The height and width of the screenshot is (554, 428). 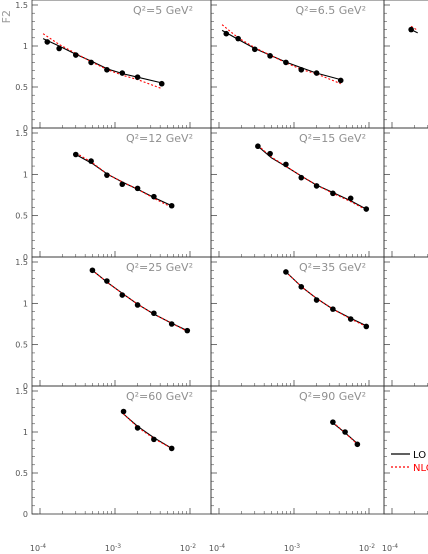 I want to click on panel-title: Q²=60 GeV², so click(x=159, y=396).